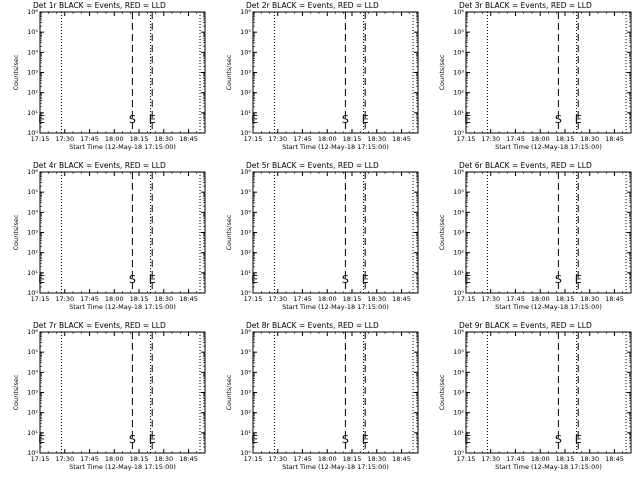  I want to click on chart-title: Det 5r BLACK = Events, RED = LLD, so click(312, 165).